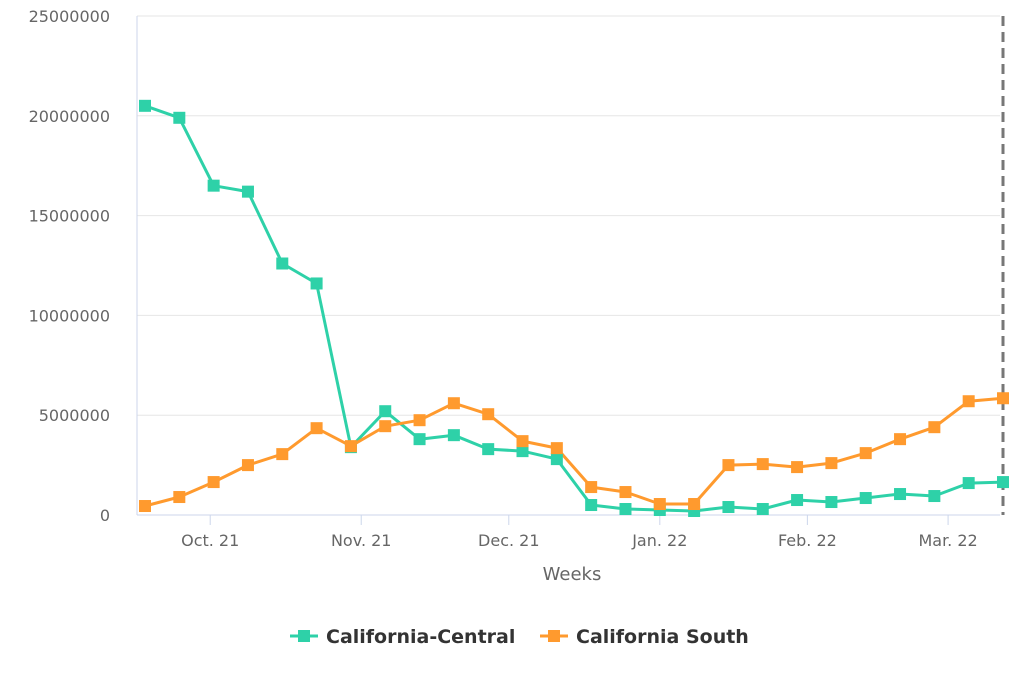 This screenshot has width=1024, height=687. I want to click on x-tick-label: Feb. 22, so click(807, 540).